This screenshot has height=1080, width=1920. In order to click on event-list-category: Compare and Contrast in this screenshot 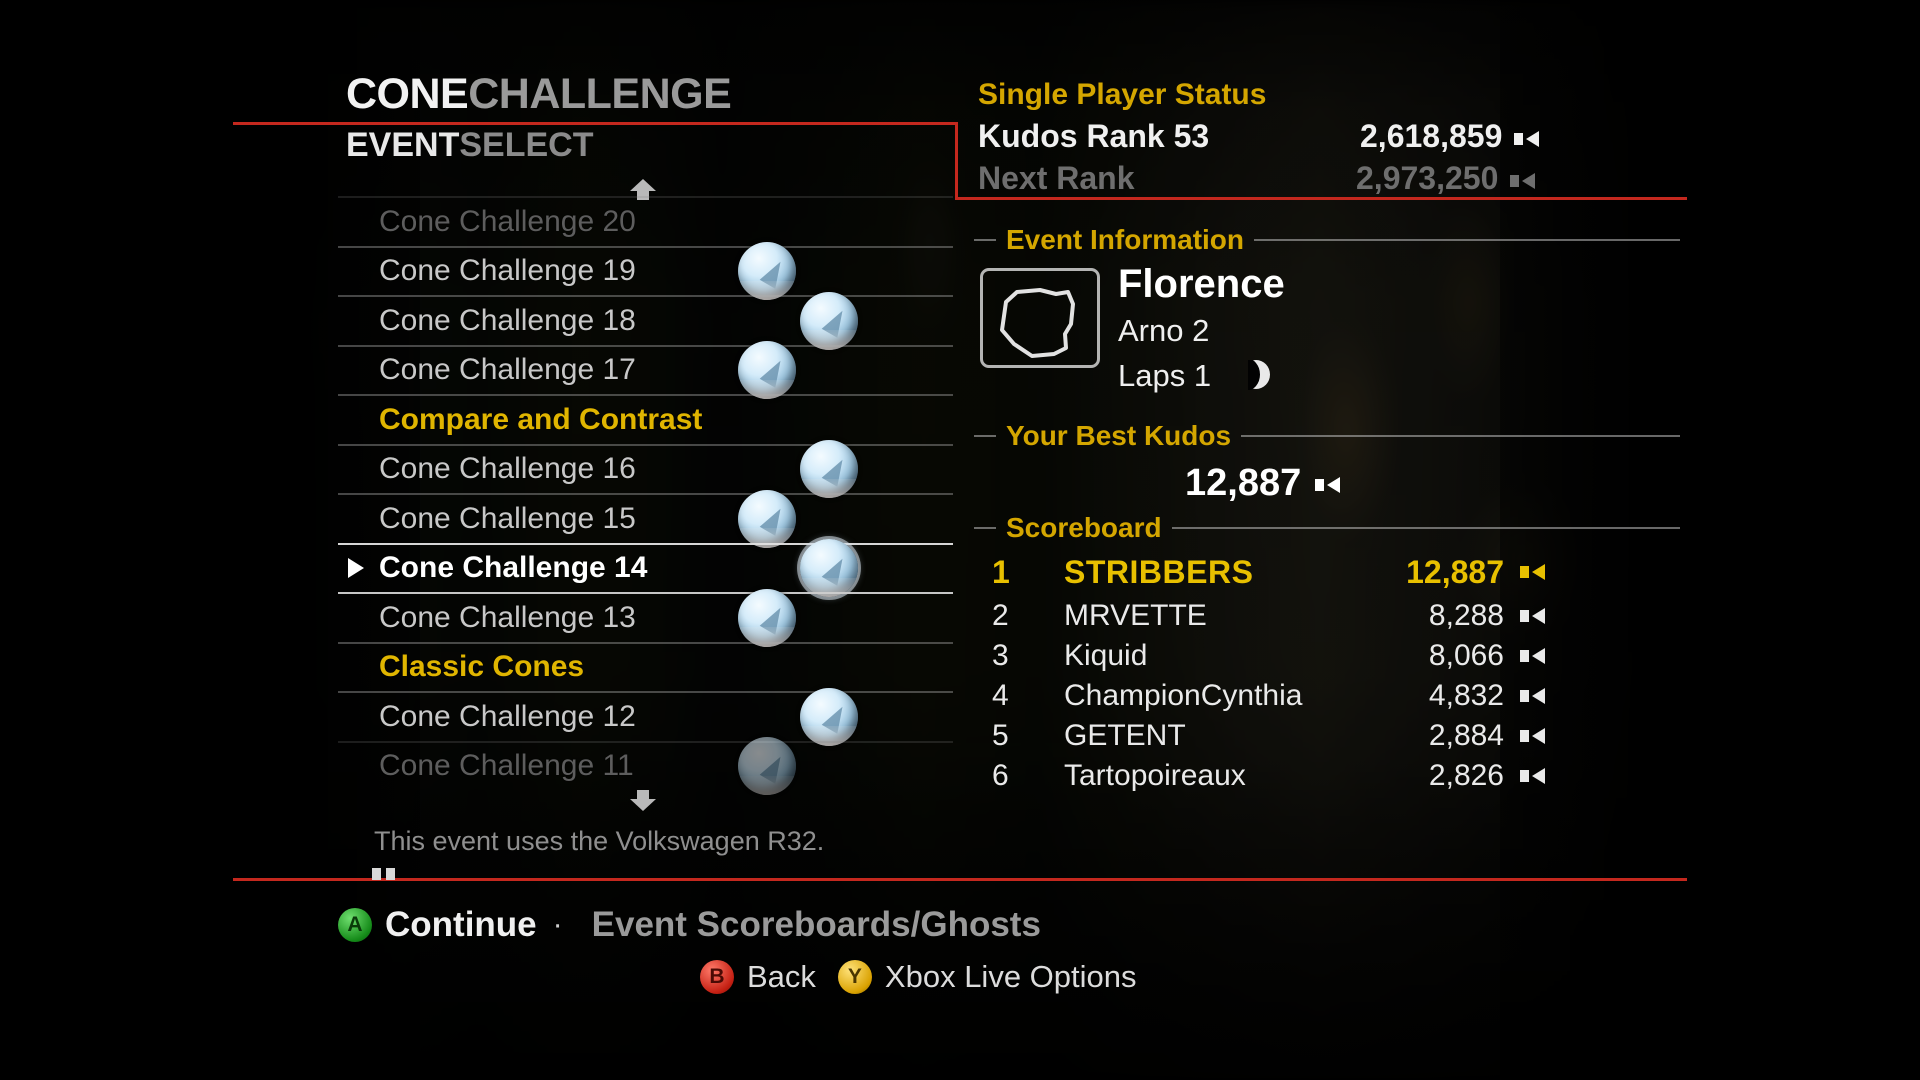, I will do `click(645, 419)`.